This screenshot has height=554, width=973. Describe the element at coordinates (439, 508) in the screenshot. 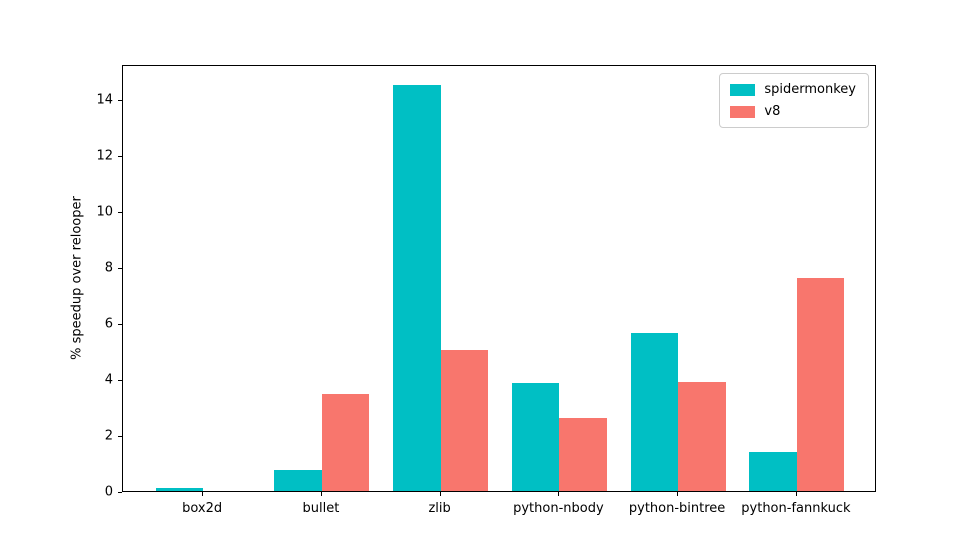

I see `x-tick-label-zlib: zlib` at that location.